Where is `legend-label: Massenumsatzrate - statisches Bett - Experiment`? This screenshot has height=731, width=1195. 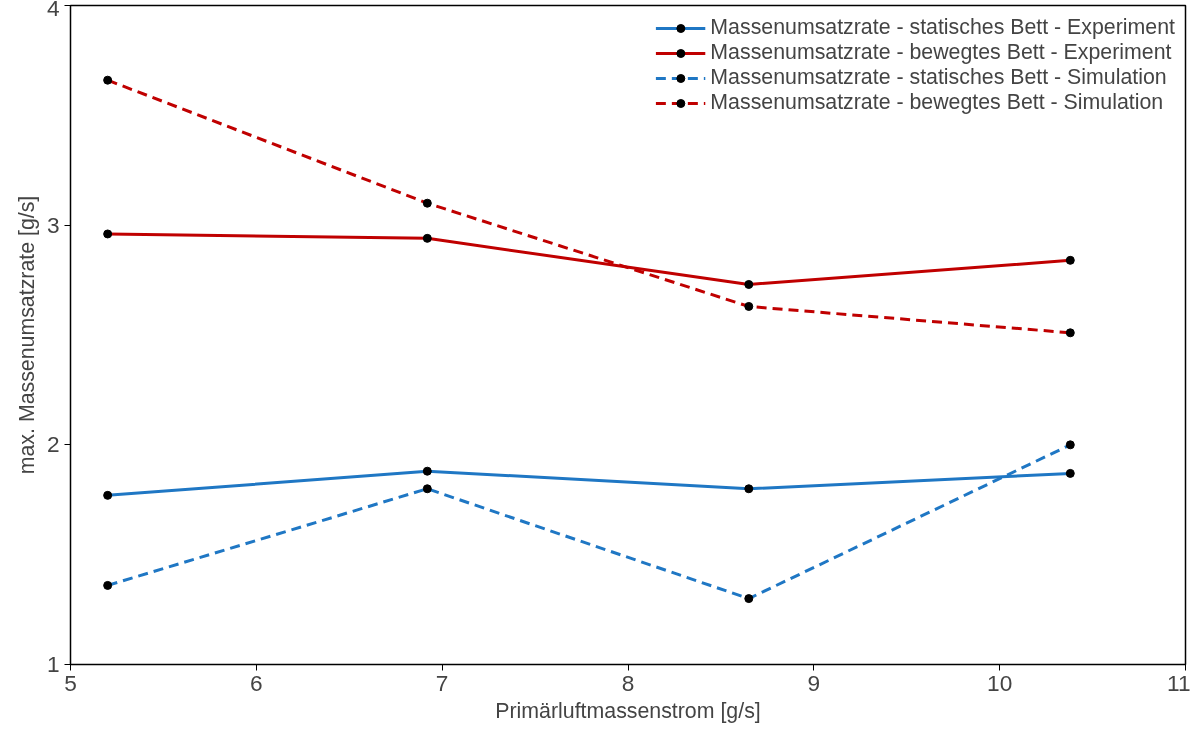
legend-label: Massenumsatzrate - statisches Bett - Experiment is located at coordinates (942, 27).